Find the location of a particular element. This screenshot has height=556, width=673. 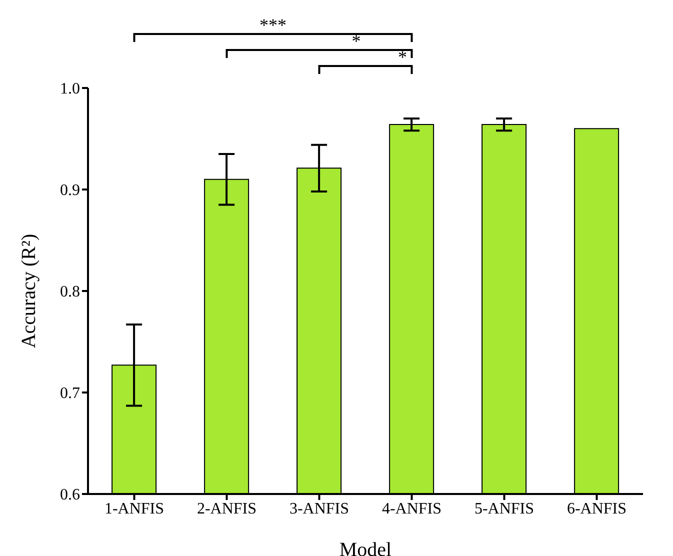

y-tick-label: 0.7 is located at coordinates (70, 393).